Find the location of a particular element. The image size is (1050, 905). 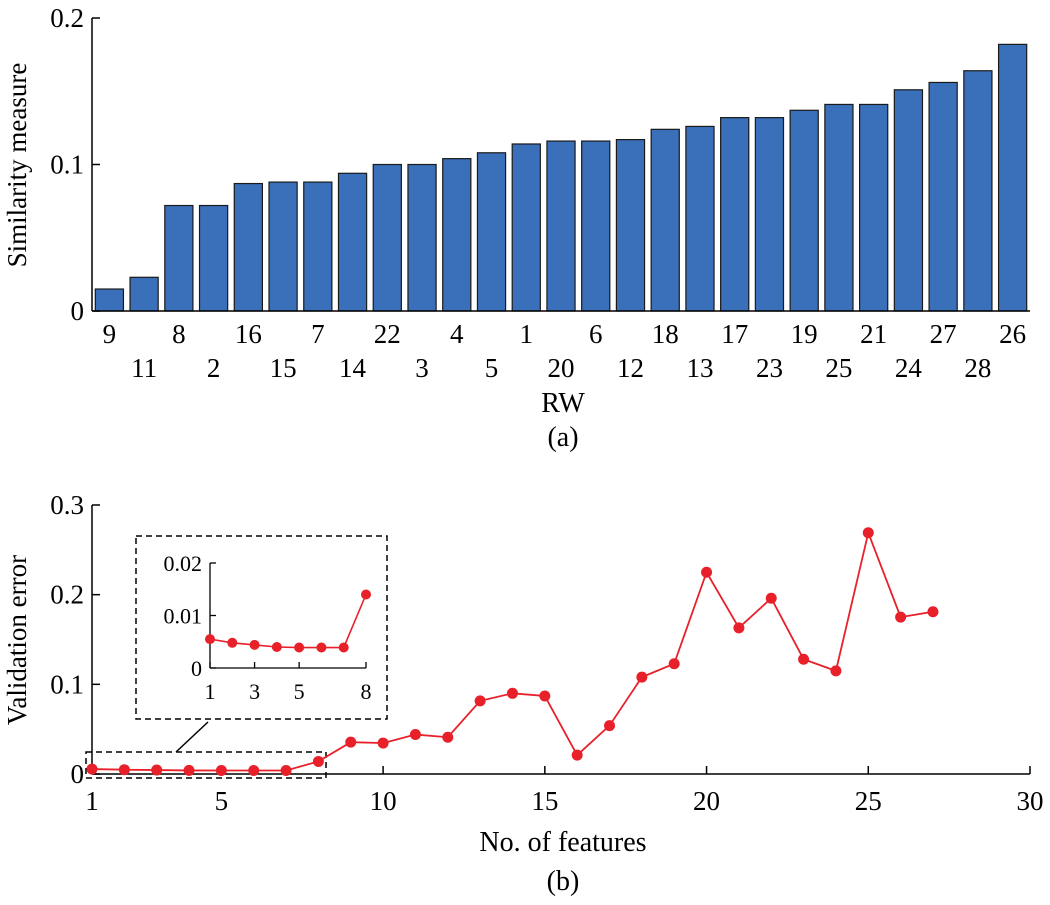

x-tick-label: 3 is located at coordinates (422, 368).